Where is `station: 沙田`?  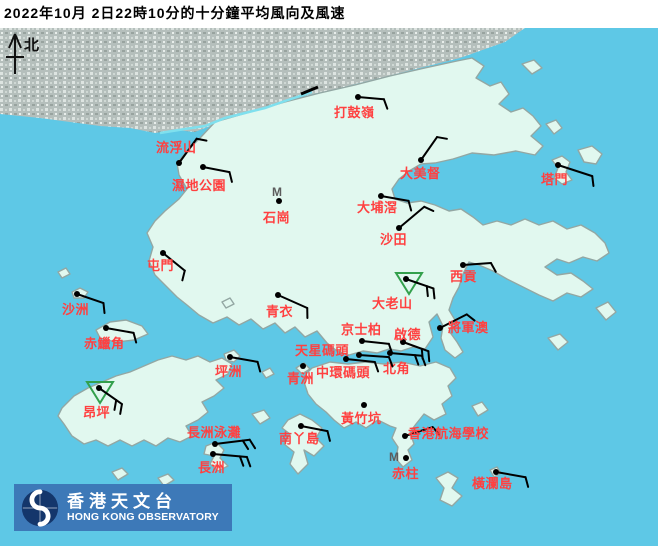
station: 沙田 is located at coordinates (407, 226).